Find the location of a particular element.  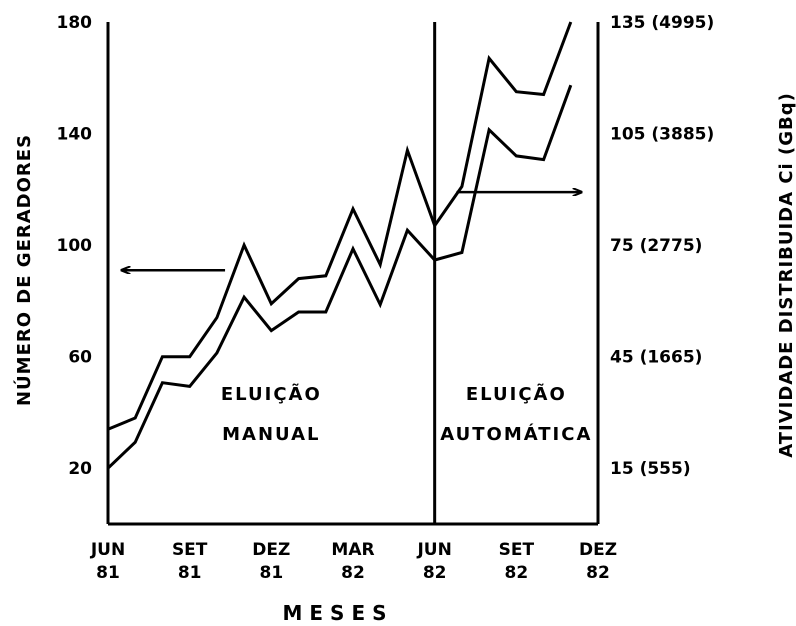

left-tick-label: 100 is located at coordinates (75, 246).